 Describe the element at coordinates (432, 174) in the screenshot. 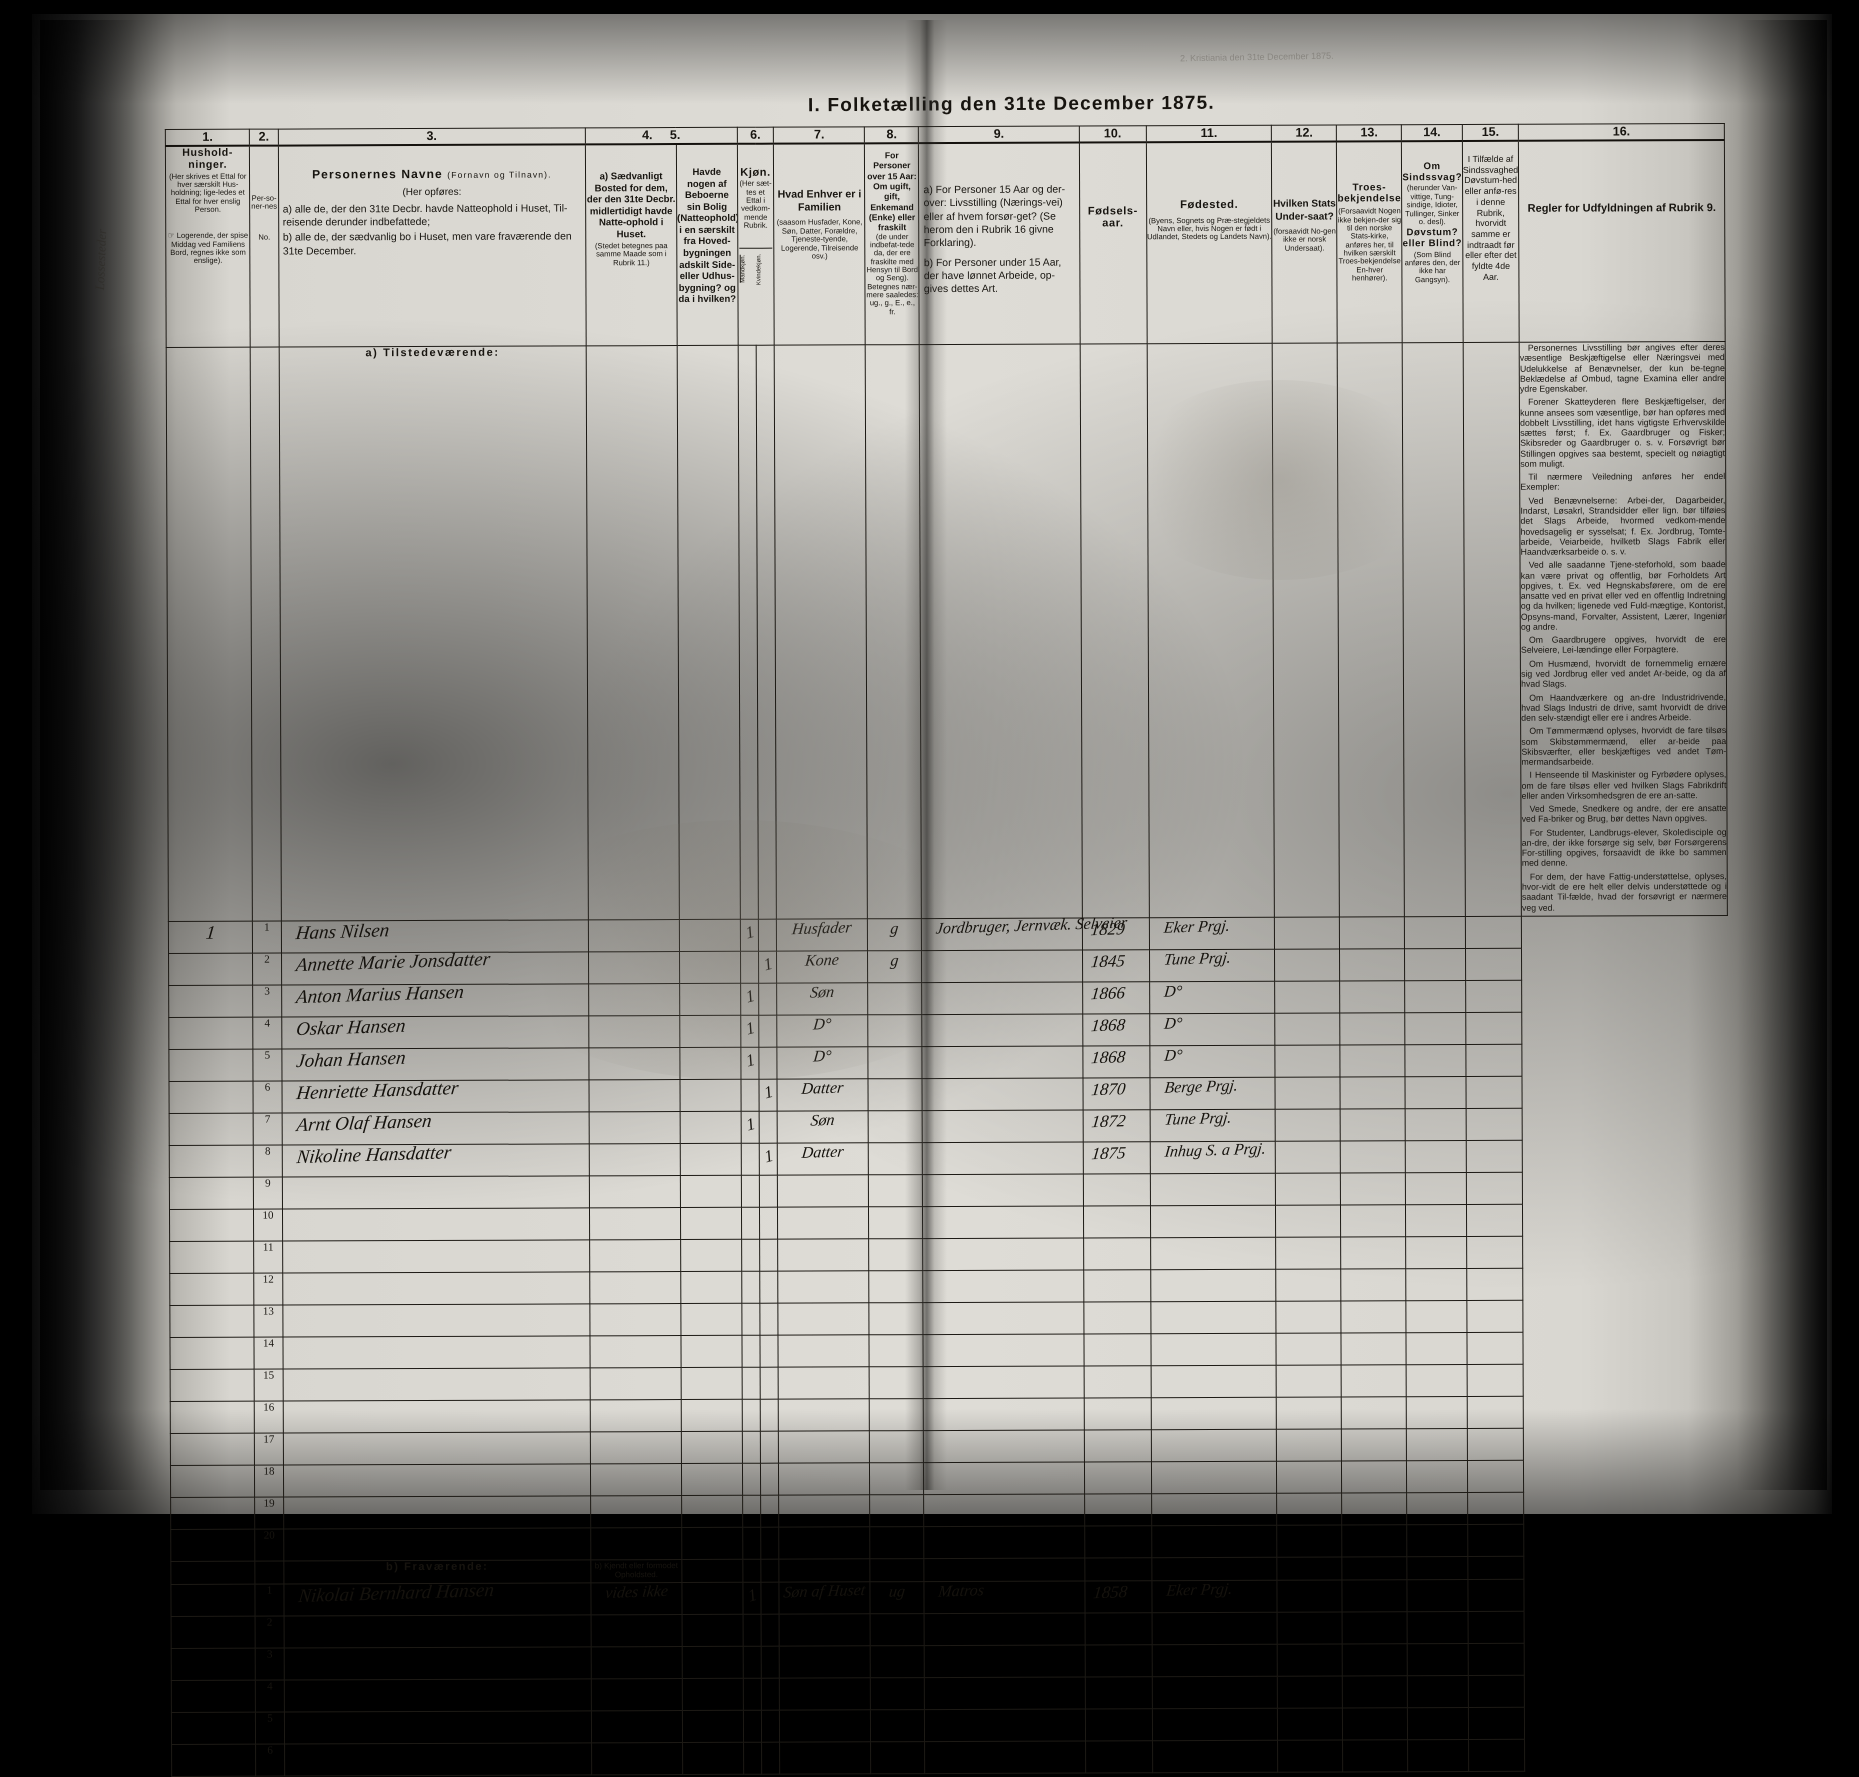

I see `header-names-title: Personernes Navne (Fornavn og Tilnavn).` at that location.